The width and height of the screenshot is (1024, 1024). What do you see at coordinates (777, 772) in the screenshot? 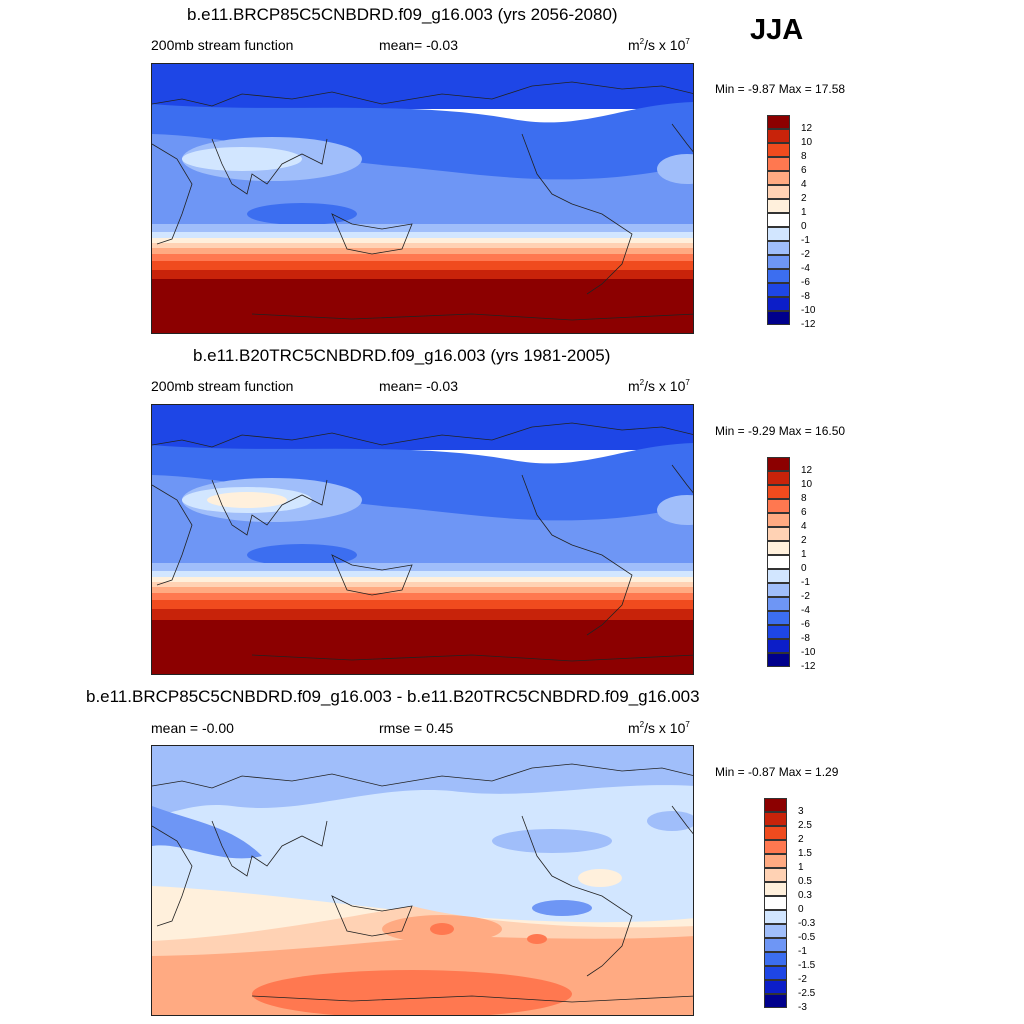
I see `panel-3-minmax: Min = -0.87 Max = 1.29` at bounding box center [777, 772].